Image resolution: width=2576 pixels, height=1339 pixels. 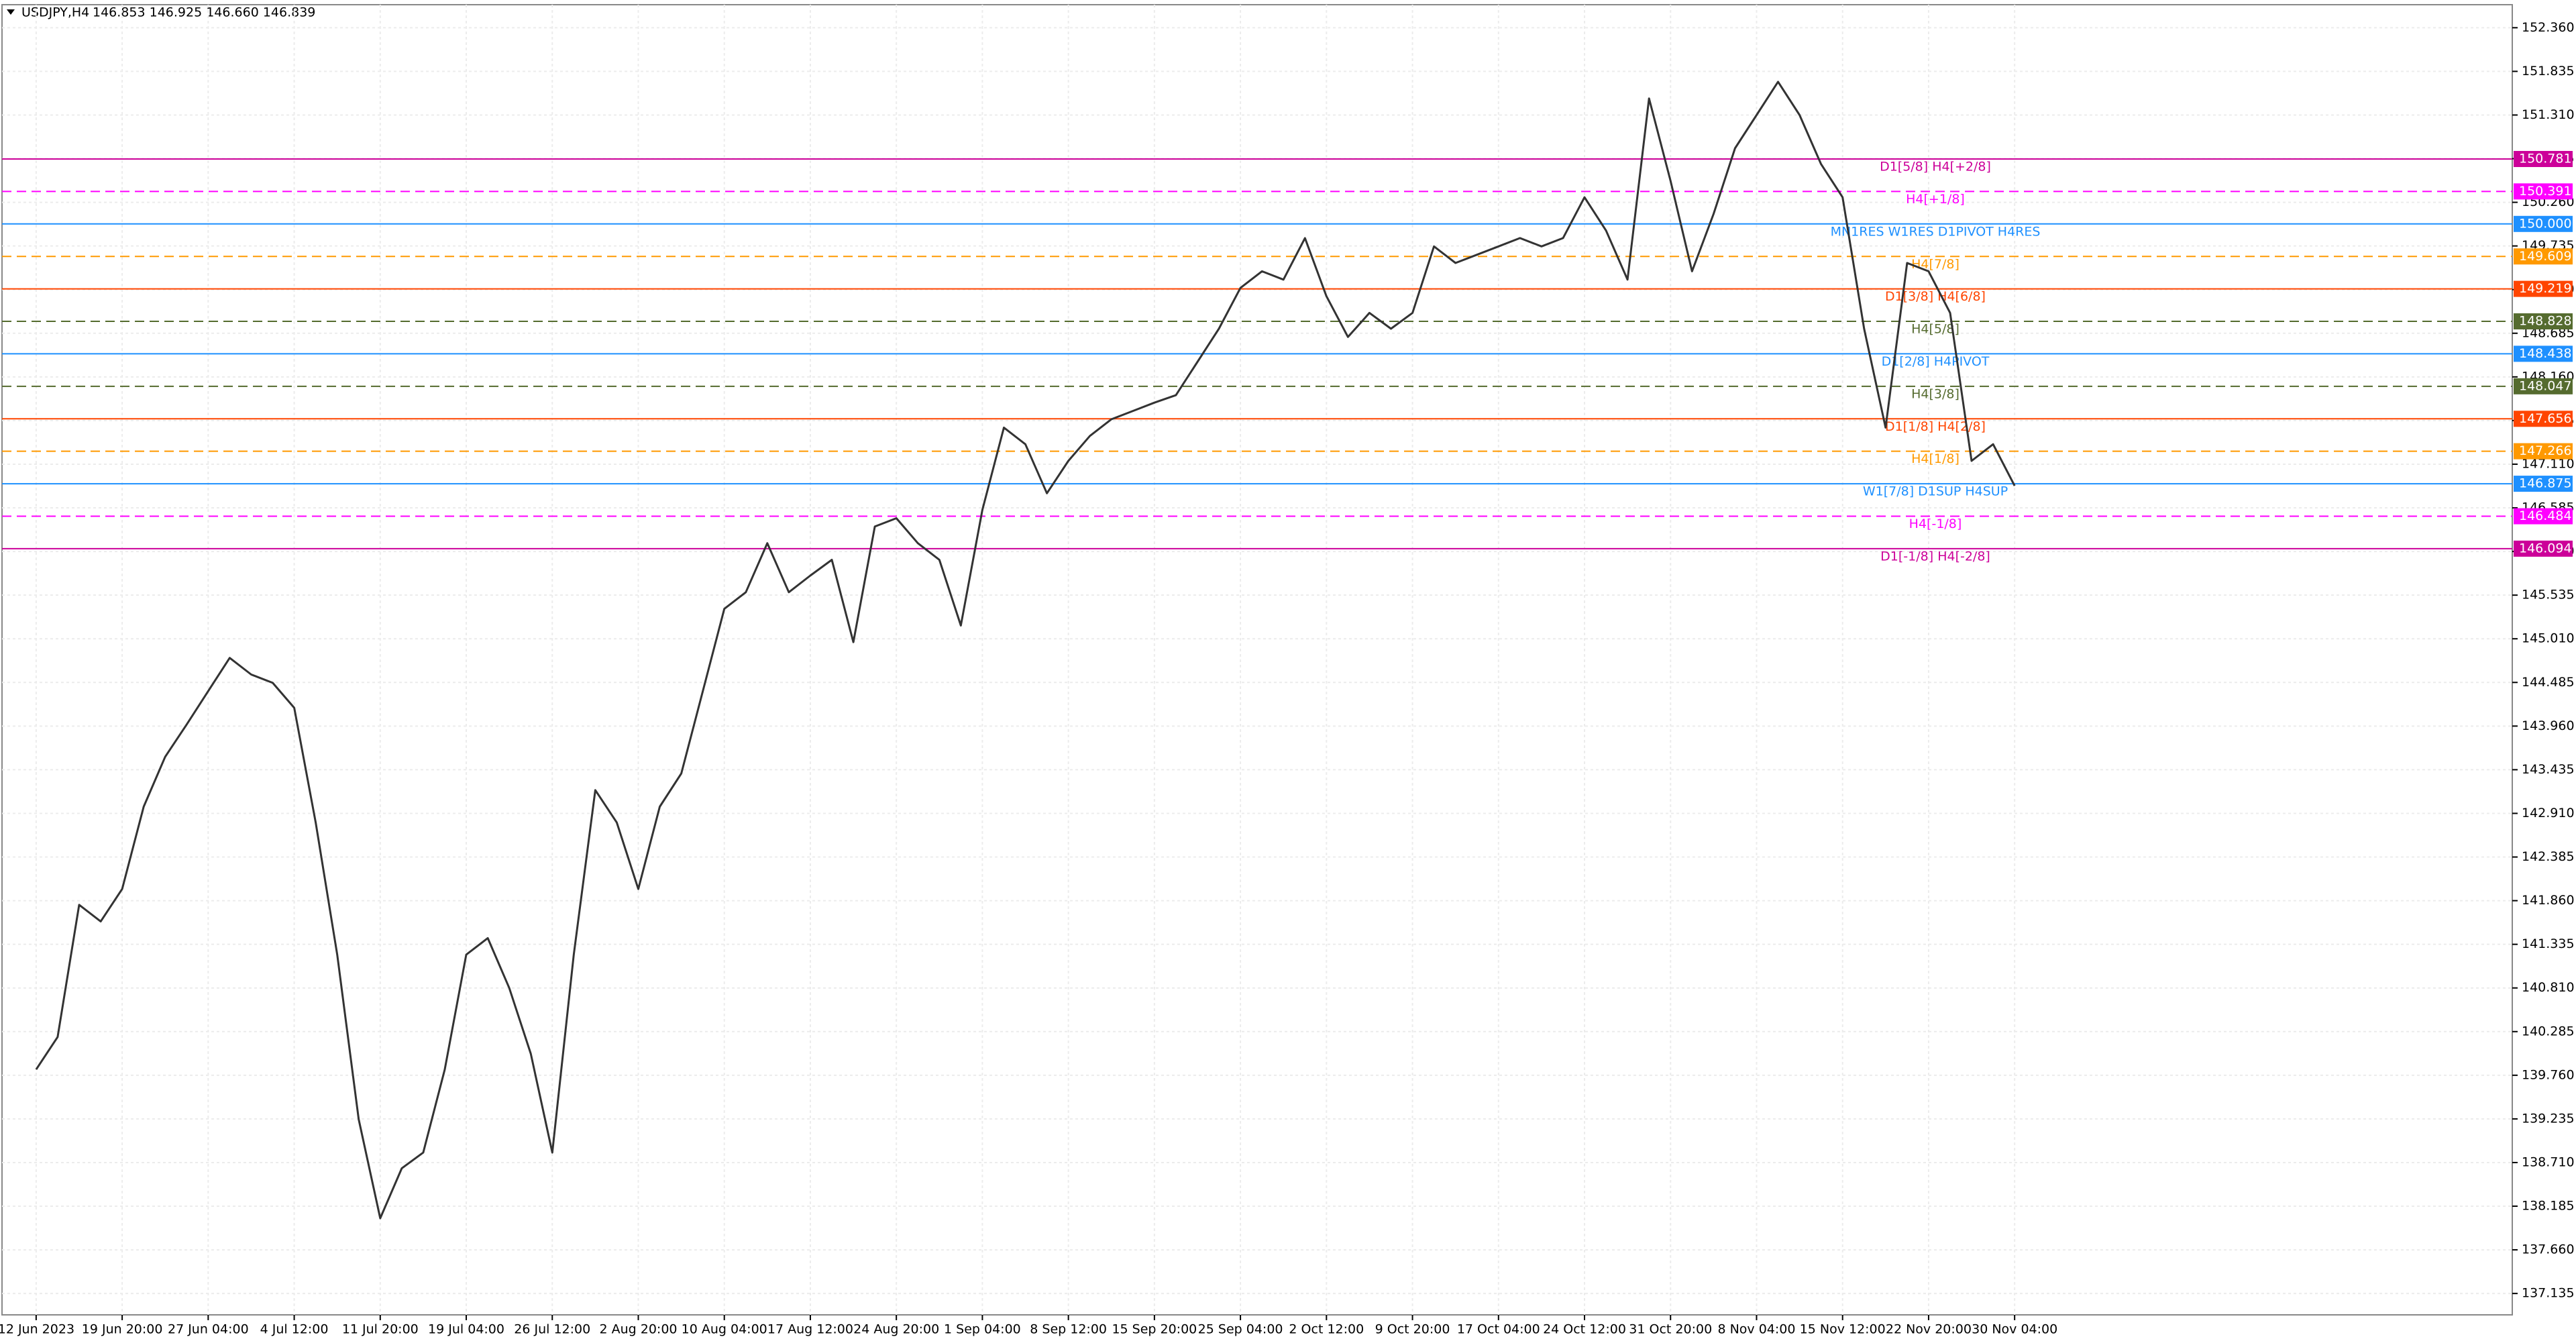 I want to click on x-tick-label: 19 Jul 04:00, so click(x=466, y=1329).